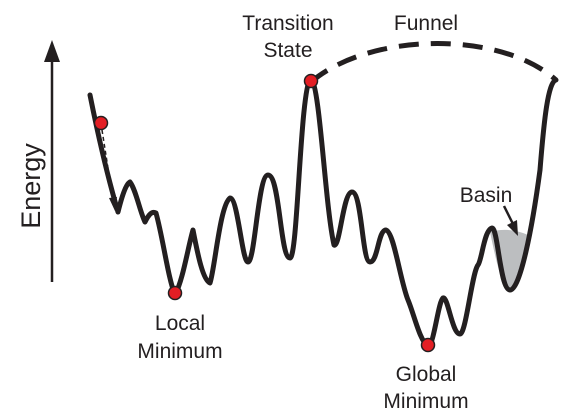 The image size is (561, 415). I want to click on funnel-dashed-arc, so click(433, 62).